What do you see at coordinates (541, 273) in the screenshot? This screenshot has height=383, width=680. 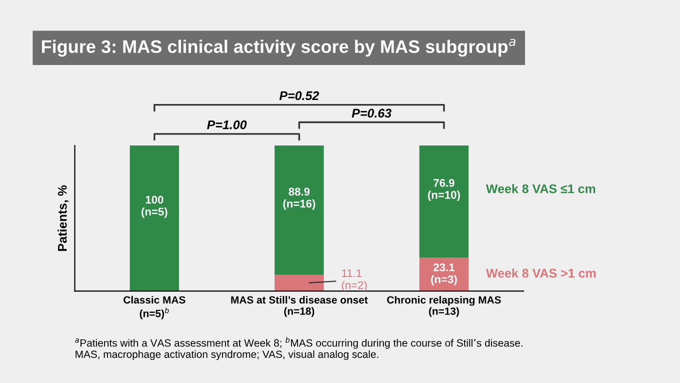 I see `series-label: Week 8 VAS >1 cm` at bounding box center [541, 273].